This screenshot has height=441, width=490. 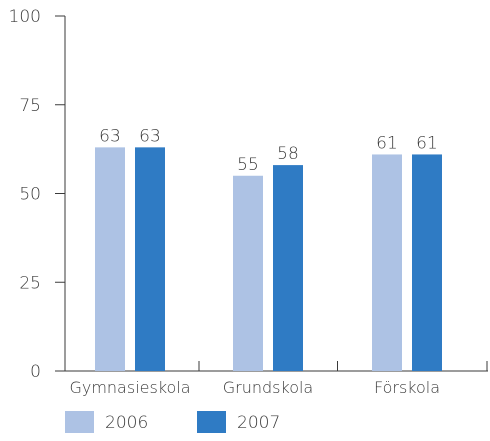 What do you see at coordinates (30, 195) in the screenshot?
I see `y-tick-label: 50` at bounding box center [30, 195].